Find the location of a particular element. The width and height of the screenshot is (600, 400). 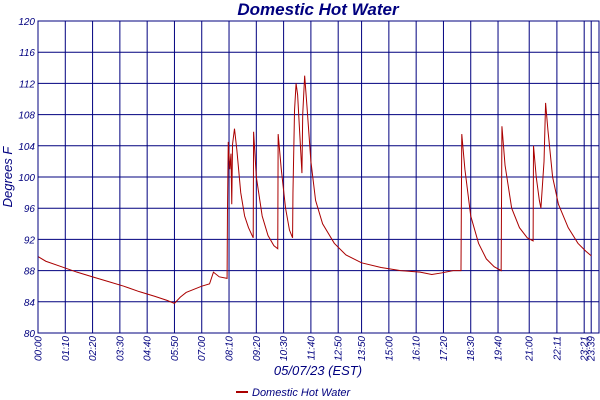

y-tick-label: 108 is located at coordinates (26, 116).